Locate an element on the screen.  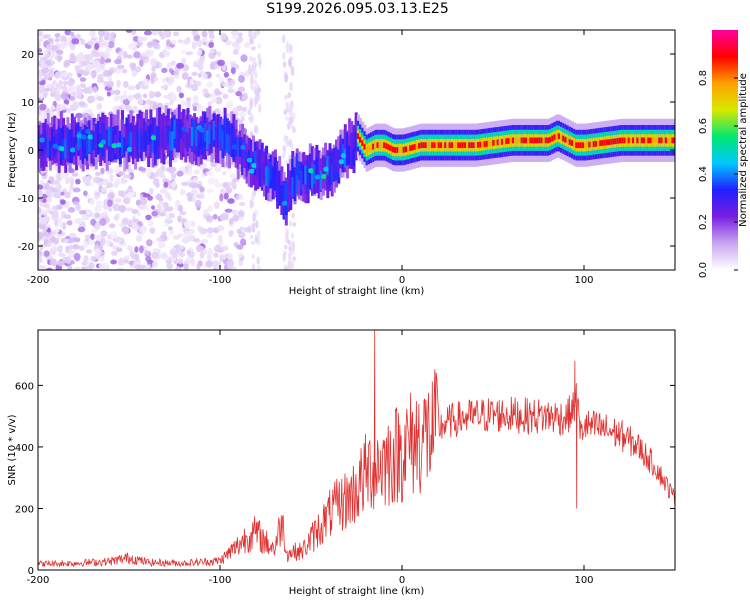
y-tick-label: 200 is located at coordinates (24, 509).